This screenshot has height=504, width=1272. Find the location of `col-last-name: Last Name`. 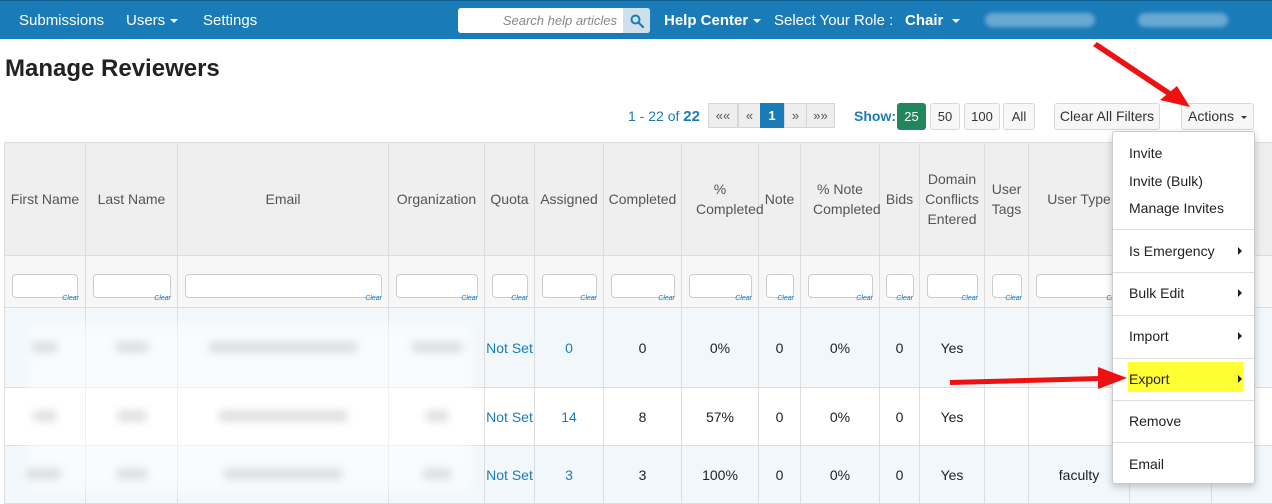

col-last-name: Last Name is located at coordinates (132, 199).